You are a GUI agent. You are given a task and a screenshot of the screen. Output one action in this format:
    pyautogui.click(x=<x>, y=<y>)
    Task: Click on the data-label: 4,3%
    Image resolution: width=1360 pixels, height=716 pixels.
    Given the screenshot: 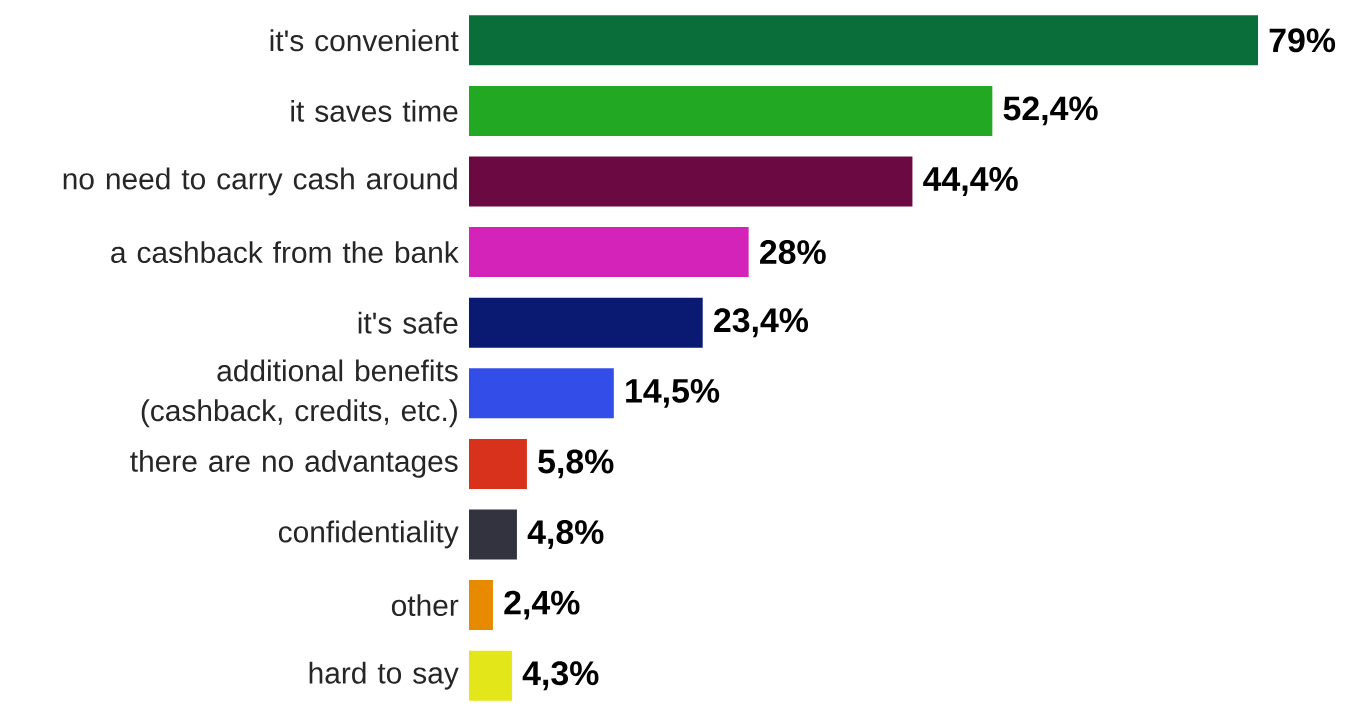 What is the action you would take?
    pyautogui.click(x=560, y=676)
    